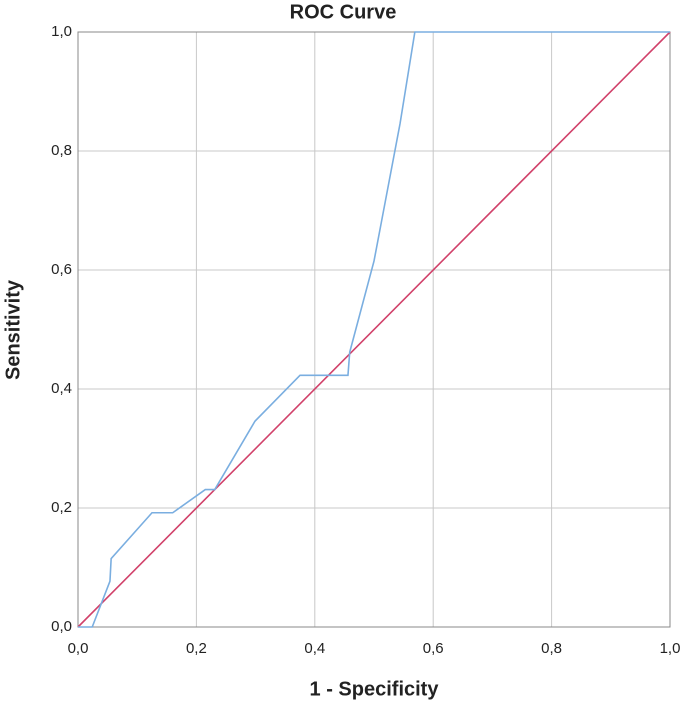 The height and width of the screenshot is (708, 685). I want to click on chart-title: ROC Curve, so click(343, 12).